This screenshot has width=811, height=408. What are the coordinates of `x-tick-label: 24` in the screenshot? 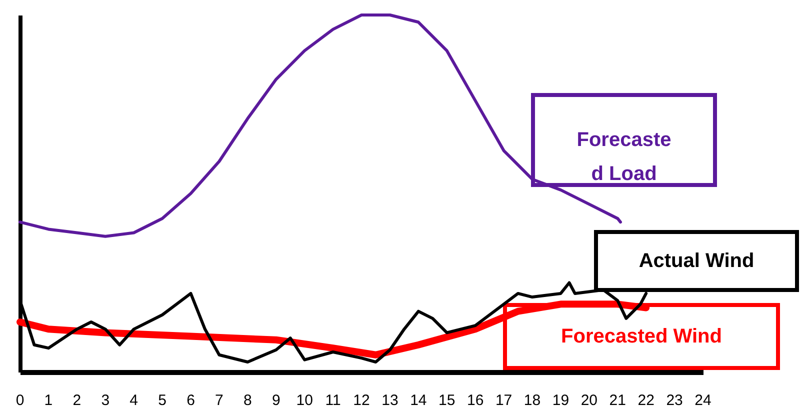 It's located at (703, 400).